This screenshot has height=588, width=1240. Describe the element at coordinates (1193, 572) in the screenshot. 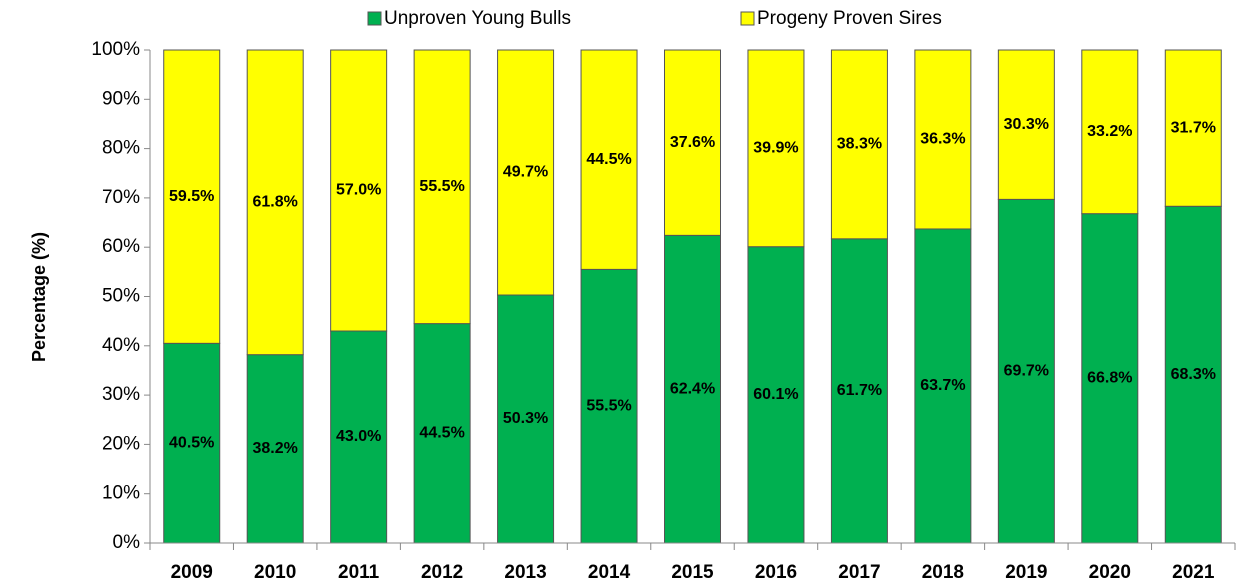

I see `x-tick-label: 2021` at that location.